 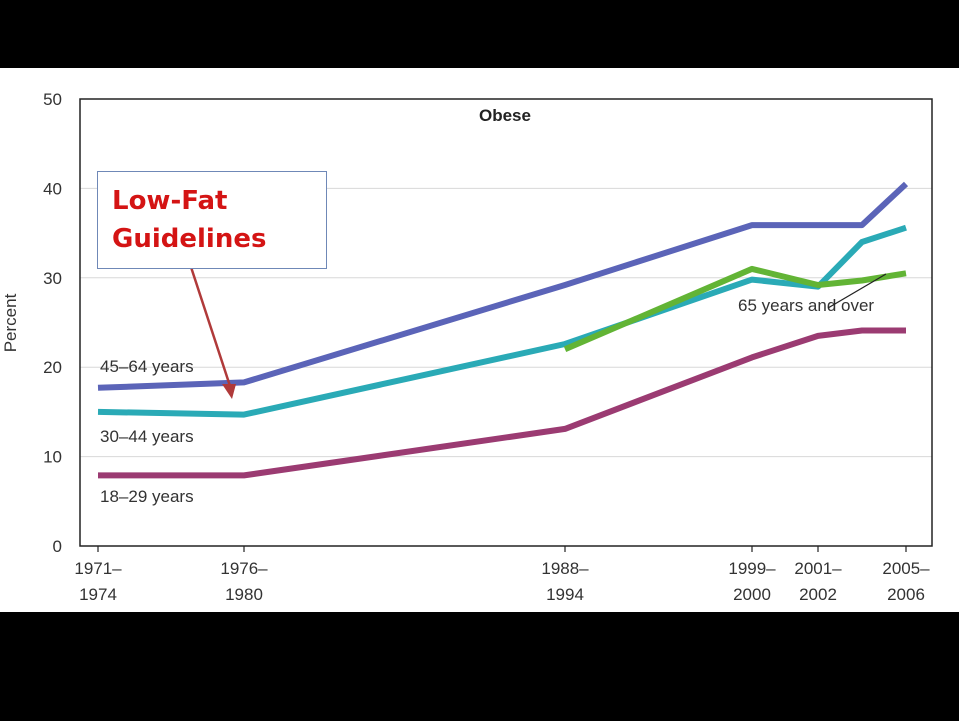 I want to click on callout-arrow-shaft, so click(x=210, y=325).